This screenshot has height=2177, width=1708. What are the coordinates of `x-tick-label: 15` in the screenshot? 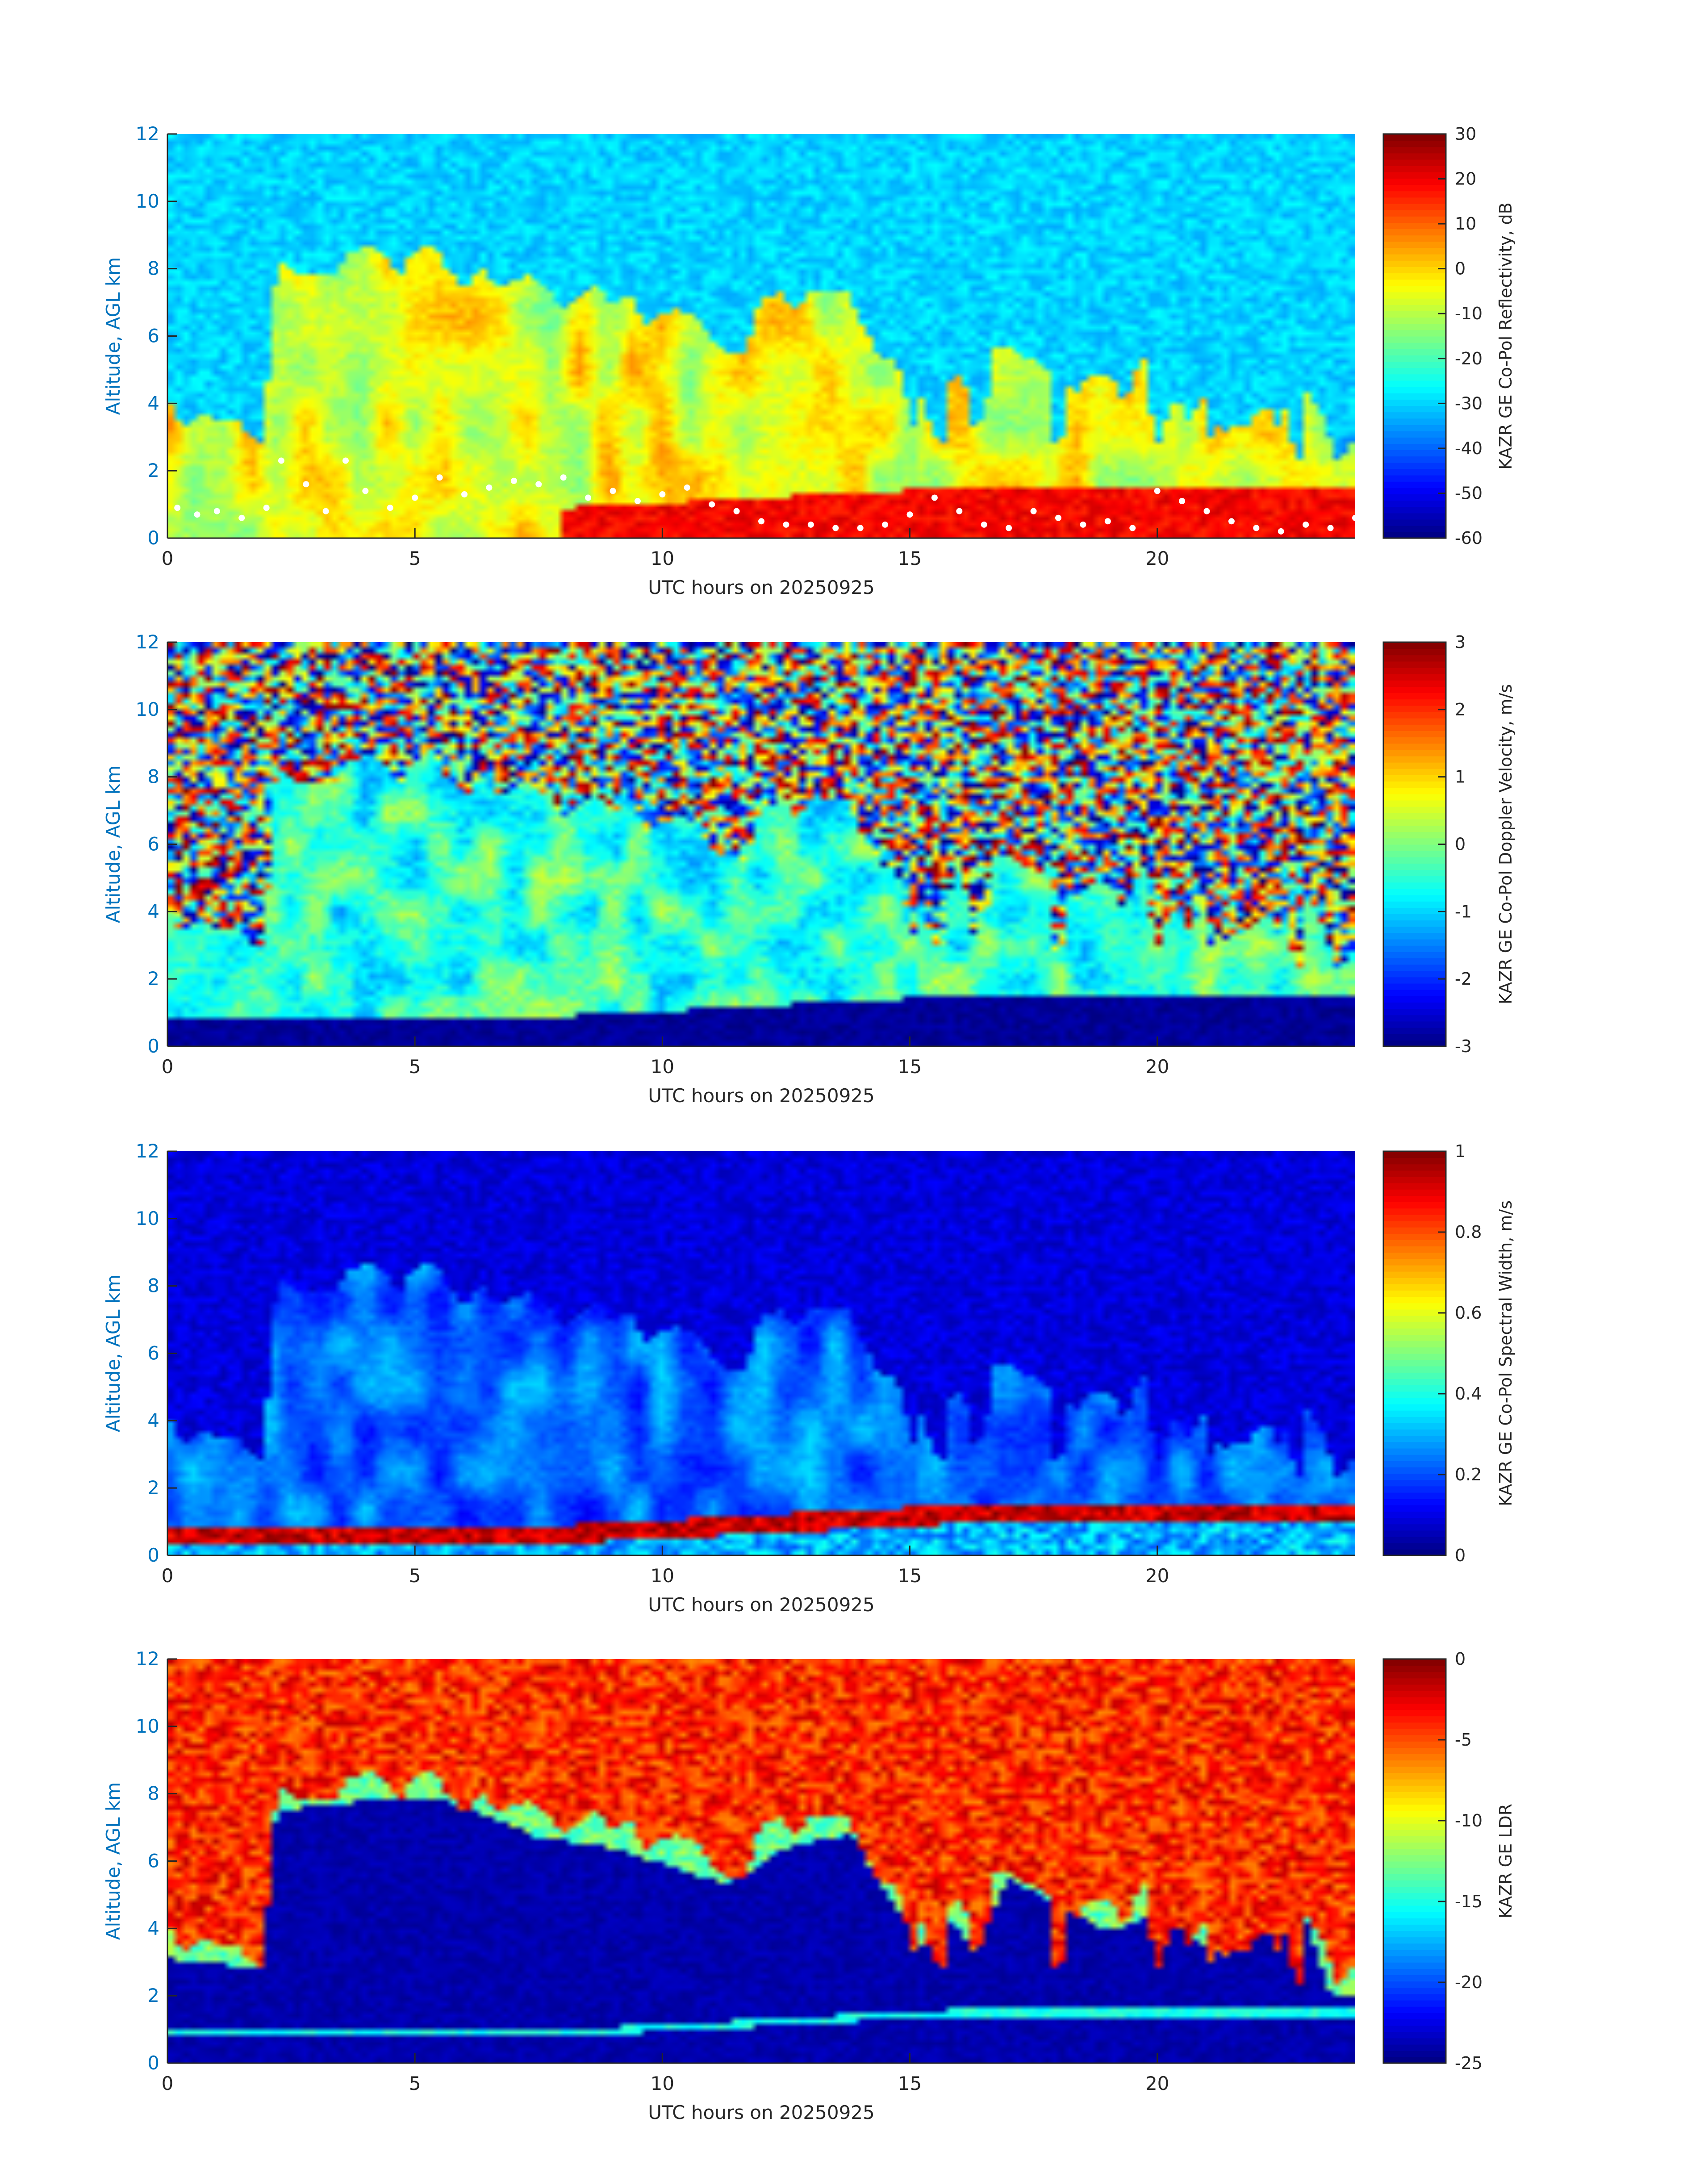 It's located at (910, 1576).